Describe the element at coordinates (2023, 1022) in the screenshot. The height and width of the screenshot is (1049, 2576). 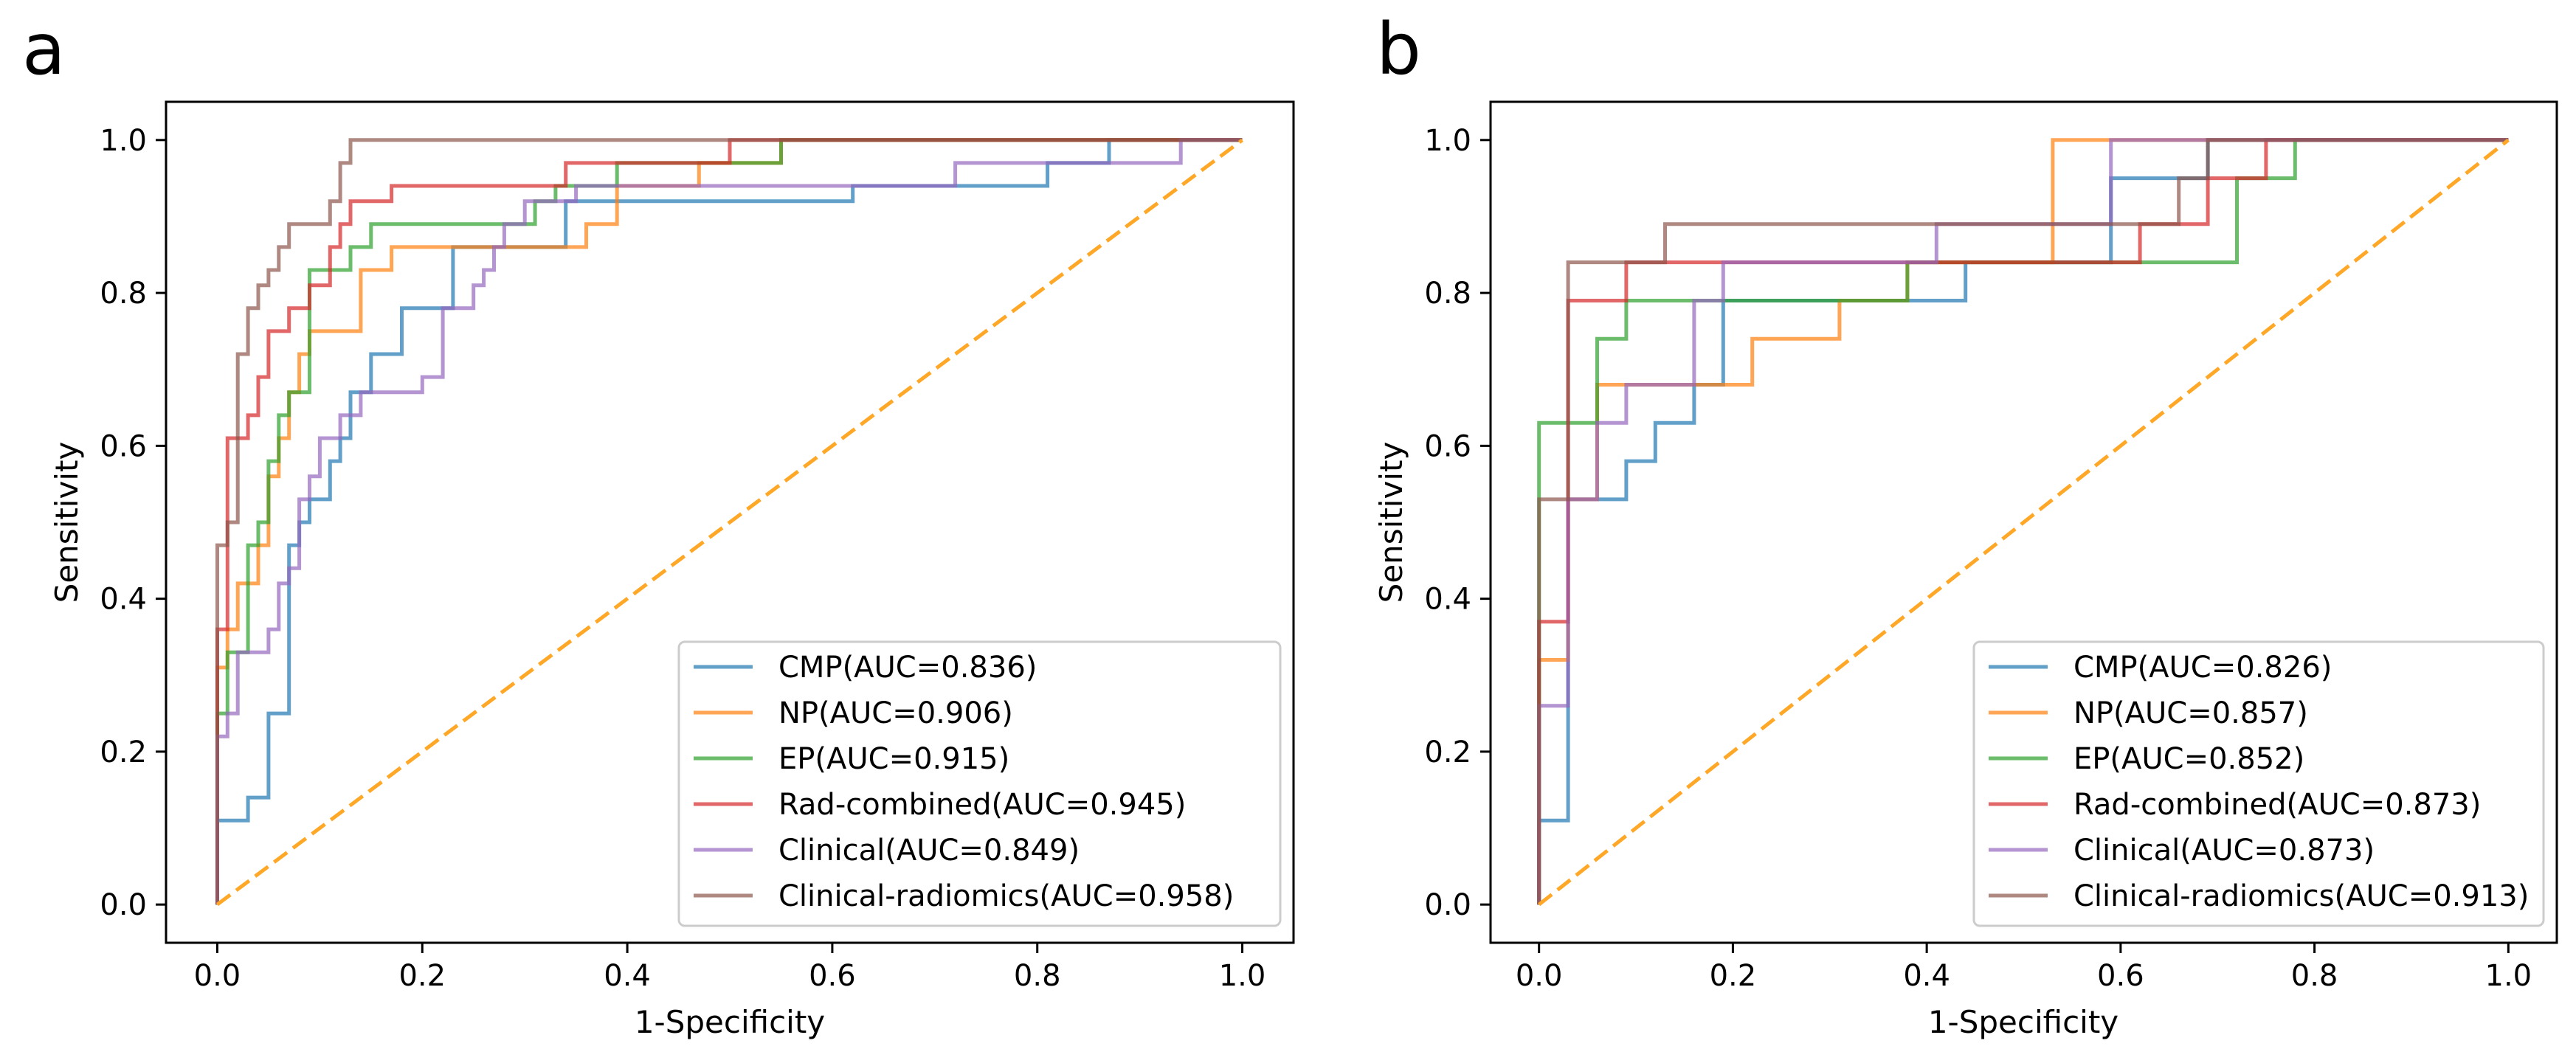
I see `panel-b-x-axis-label: 1-Specificity` at that location.